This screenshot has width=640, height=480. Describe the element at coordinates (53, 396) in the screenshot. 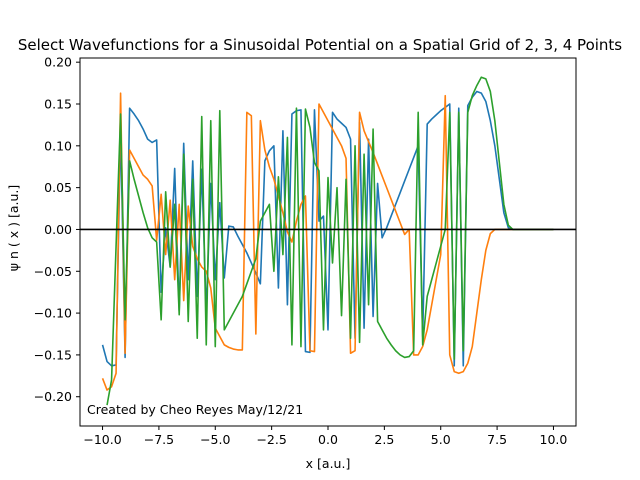

I see `y-tick-label: −0.20` at that location.